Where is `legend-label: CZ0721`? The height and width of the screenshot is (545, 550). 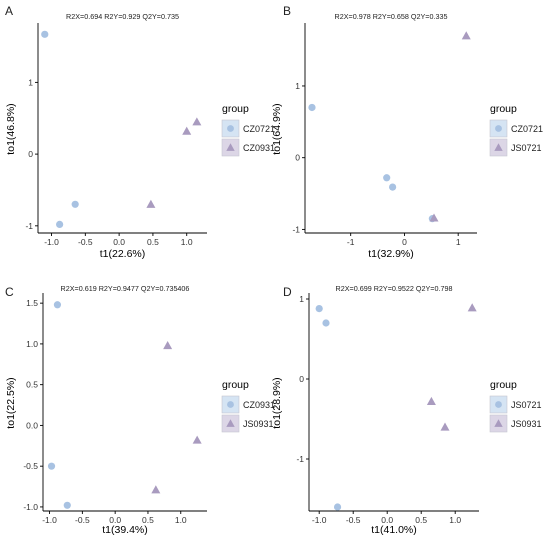 legend-label: CZ0721 is located at coordinates (527, 129).